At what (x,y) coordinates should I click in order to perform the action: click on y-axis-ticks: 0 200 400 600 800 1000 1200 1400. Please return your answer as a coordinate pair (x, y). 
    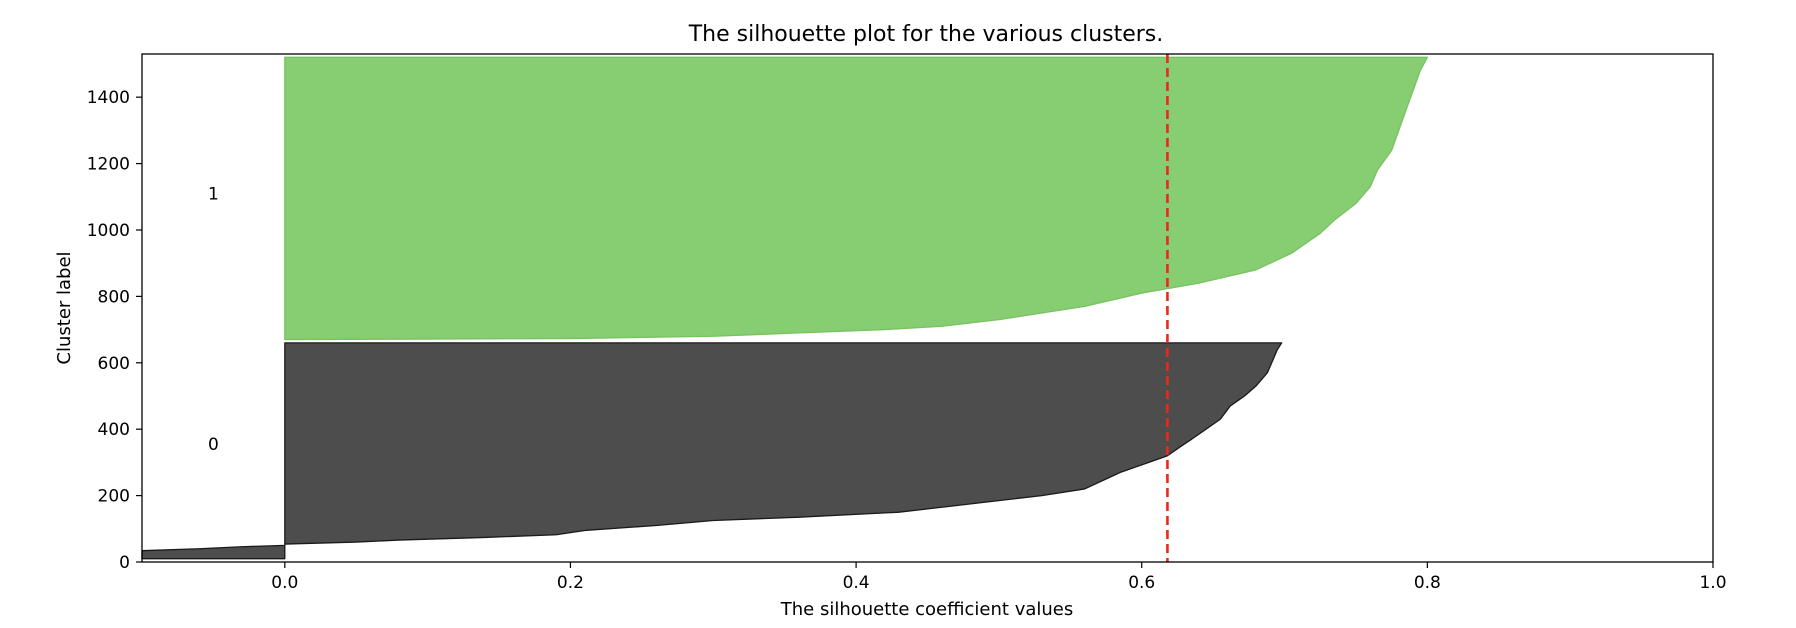
    Looking at the image, I should click on (114, 330).